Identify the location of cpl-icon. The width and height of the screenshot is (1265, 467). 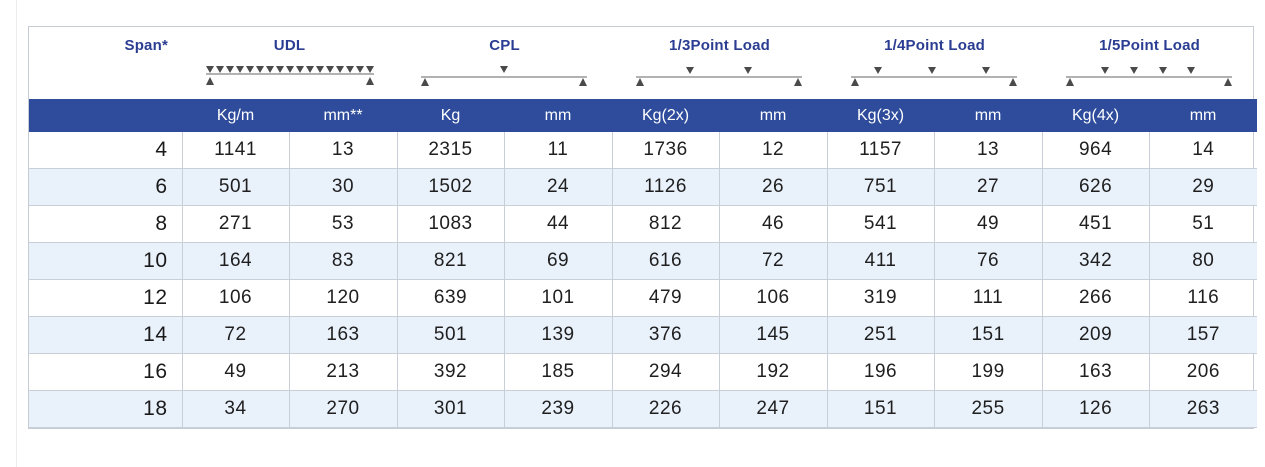
(504, 76).